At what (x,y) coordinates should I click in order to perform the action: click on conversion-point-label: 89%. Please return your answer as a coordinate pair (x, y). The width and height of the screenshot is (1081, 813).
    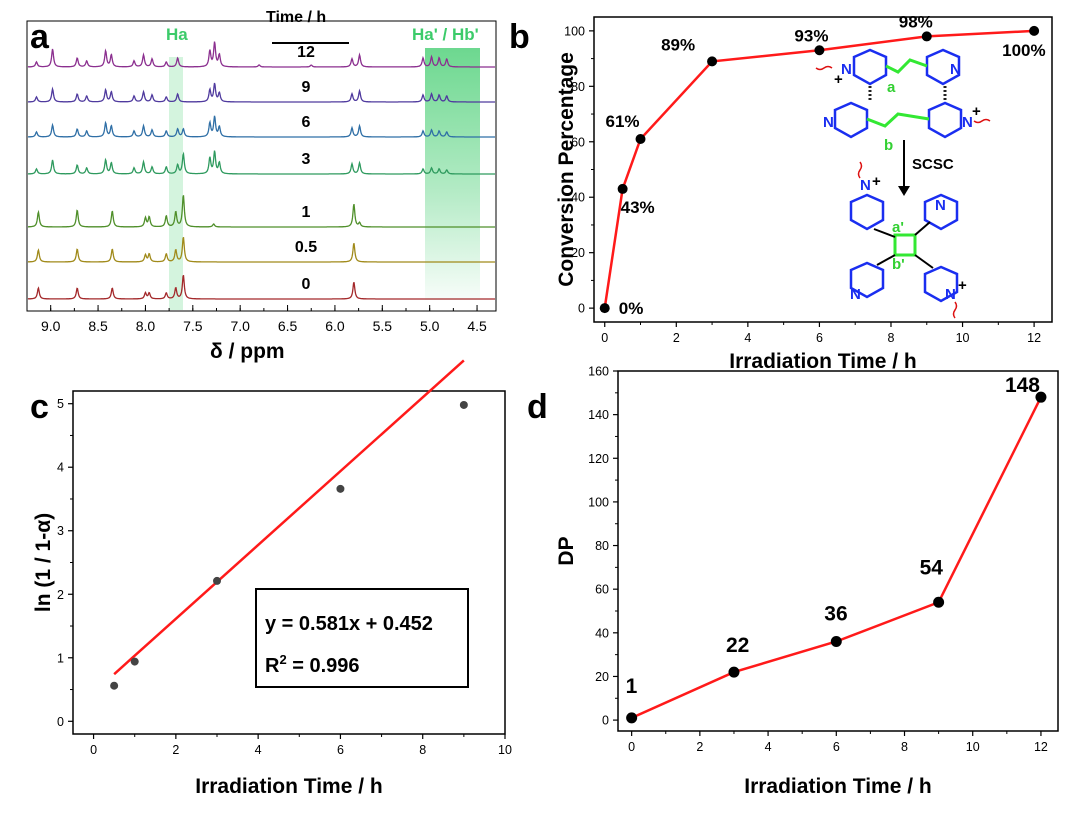
    Looking at the image, I should click on (678, 44).